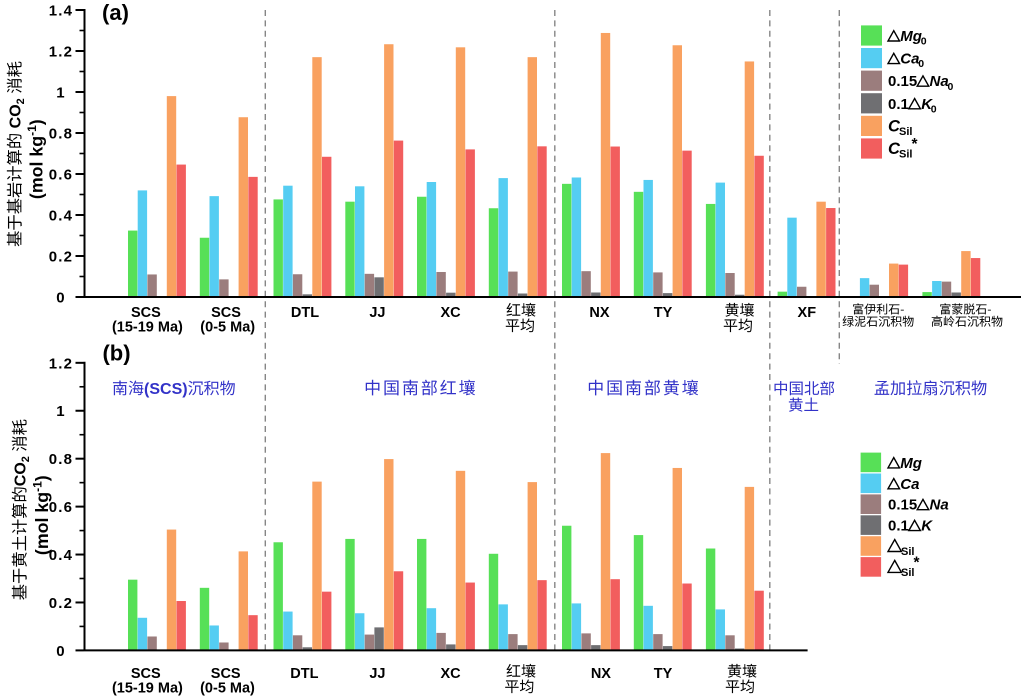 This screenshot has width=1024, height=697. I want to click on svg-text: 1.4, so click(61, 11).